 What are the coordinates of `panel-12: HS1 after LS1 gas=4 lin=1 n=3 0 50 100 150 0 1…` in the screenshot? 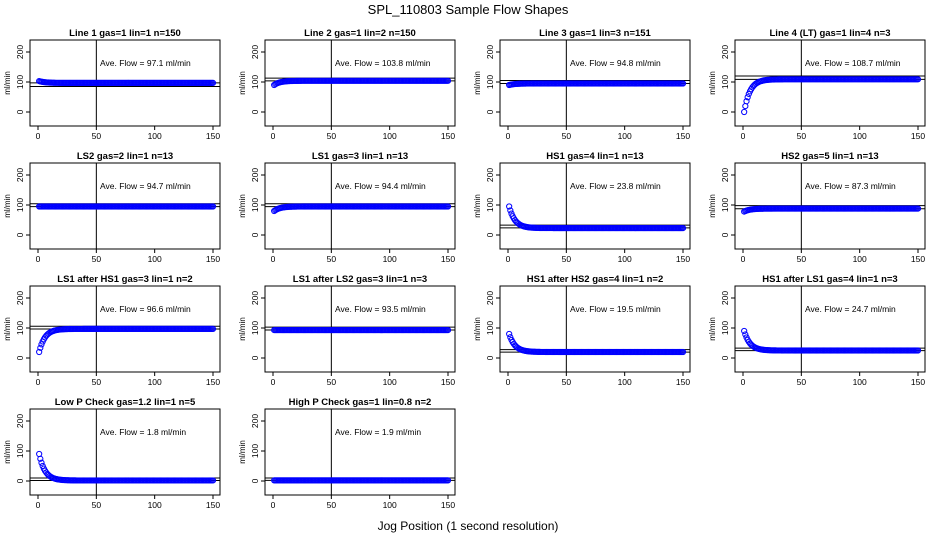 It's located at (817, 330).